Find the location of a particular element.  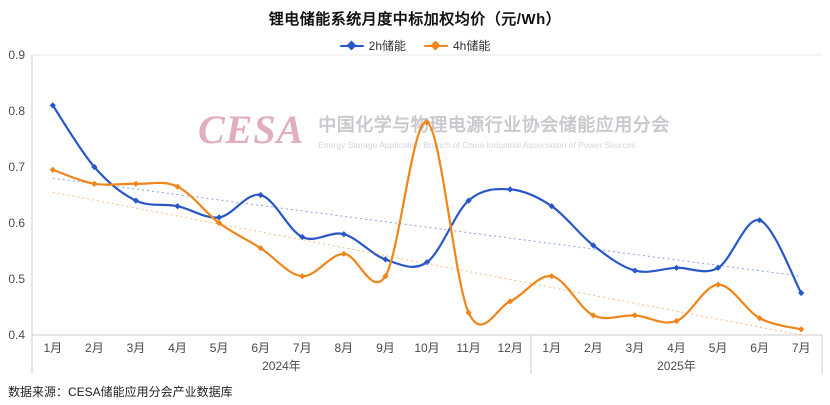

y-axis-label: 0.7 is located at coordinates (16, 167).